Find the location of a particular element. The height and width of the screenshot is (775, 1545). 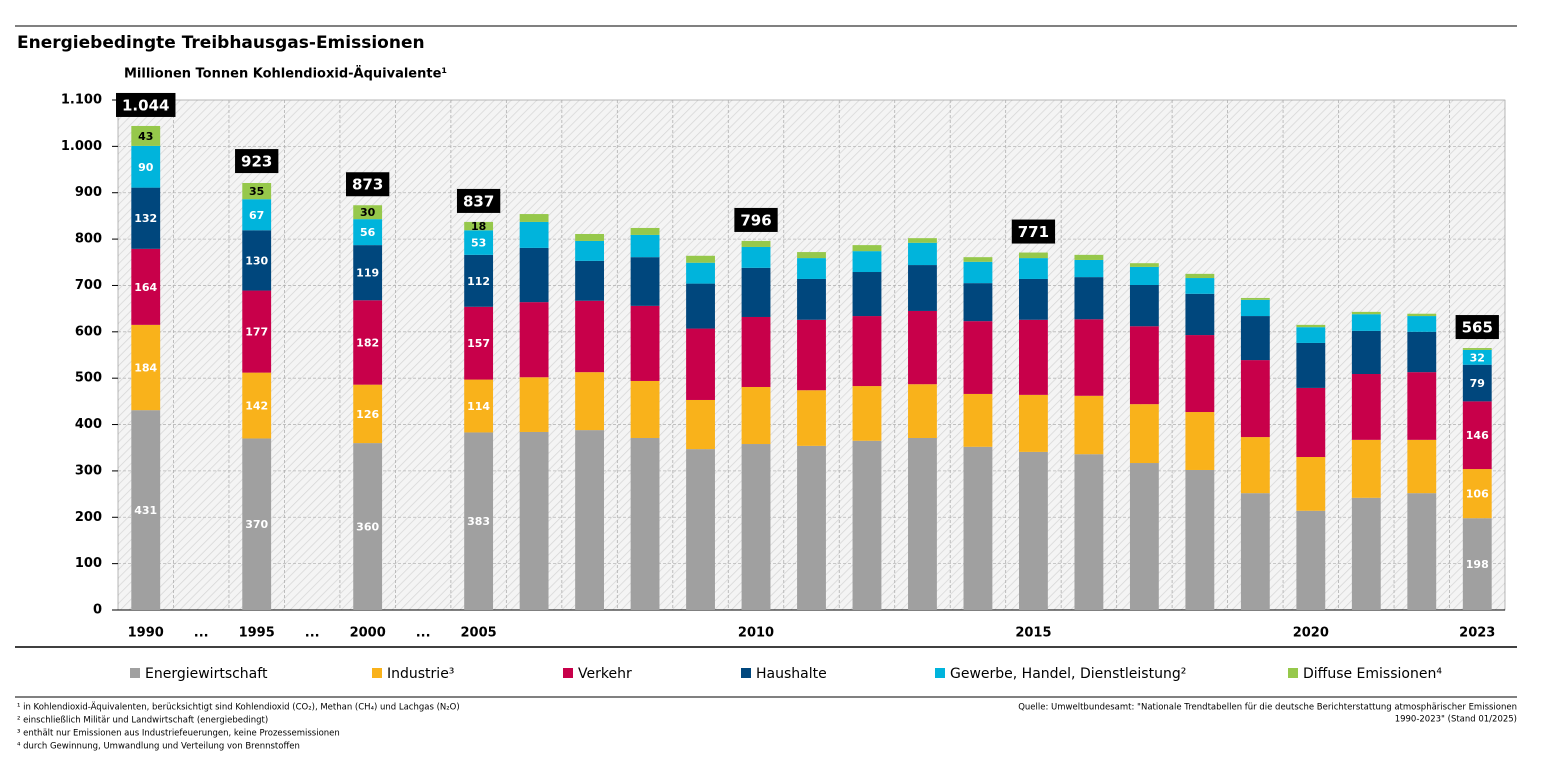

x-tick-label: 1995 is located at coordinates (257, 633).